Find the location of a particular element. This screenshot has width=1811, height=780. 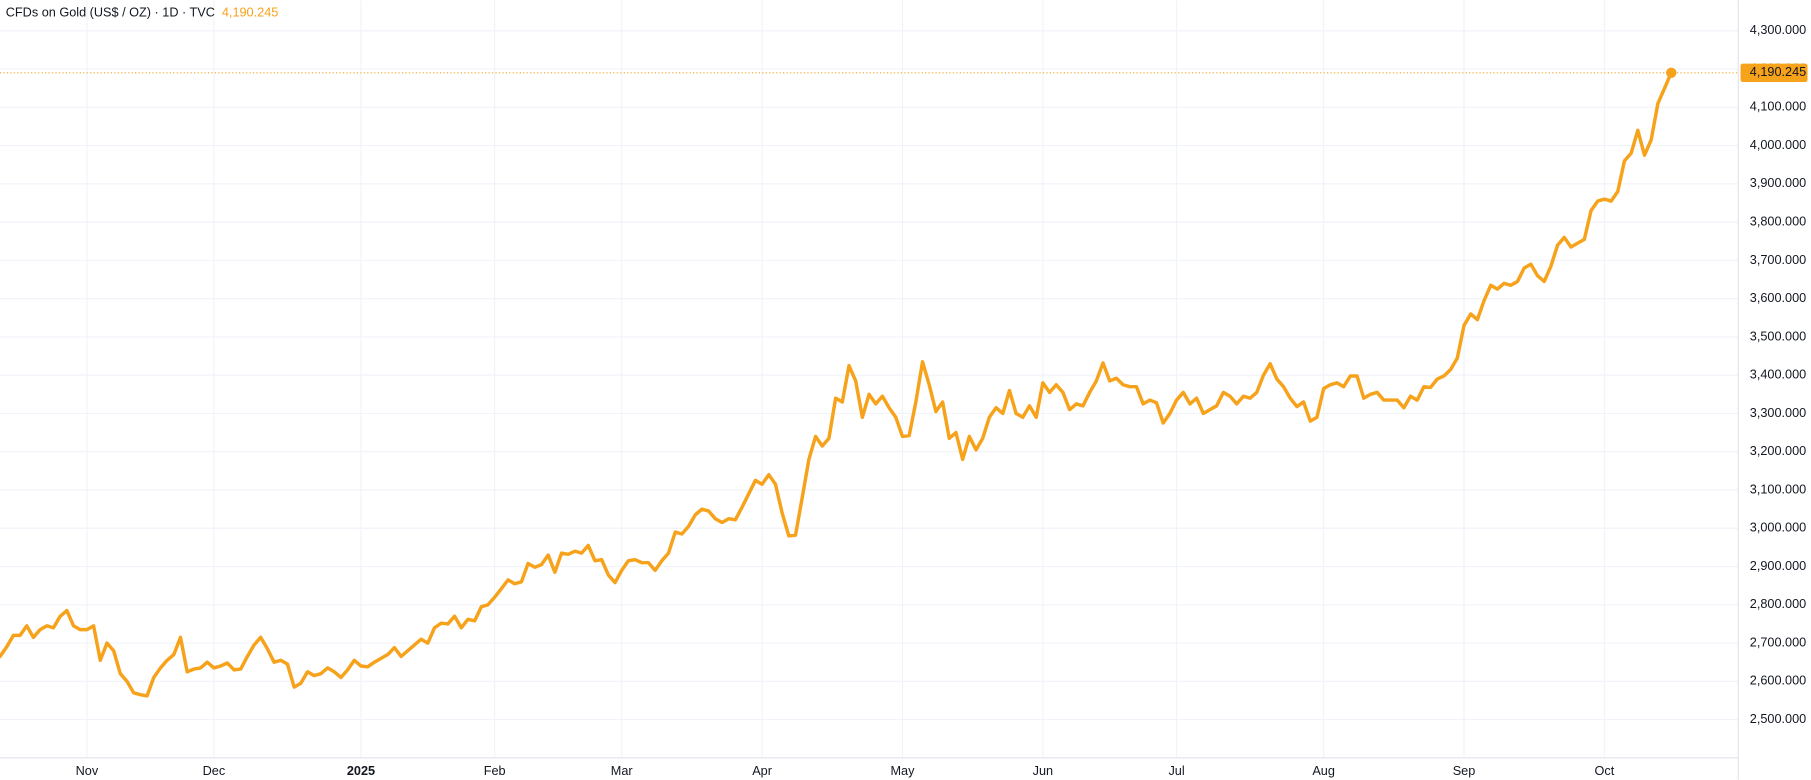

y-tick-label: 3,200.000 is located at coordinates (1778, 451).